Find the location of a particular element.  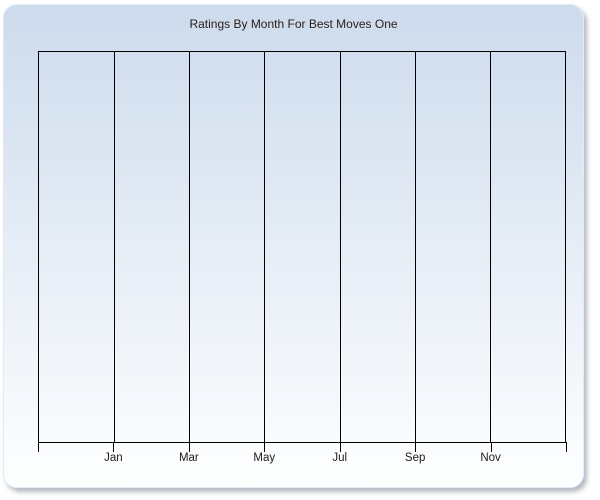

x-axis-ticks is located at coordinates (302, 447).